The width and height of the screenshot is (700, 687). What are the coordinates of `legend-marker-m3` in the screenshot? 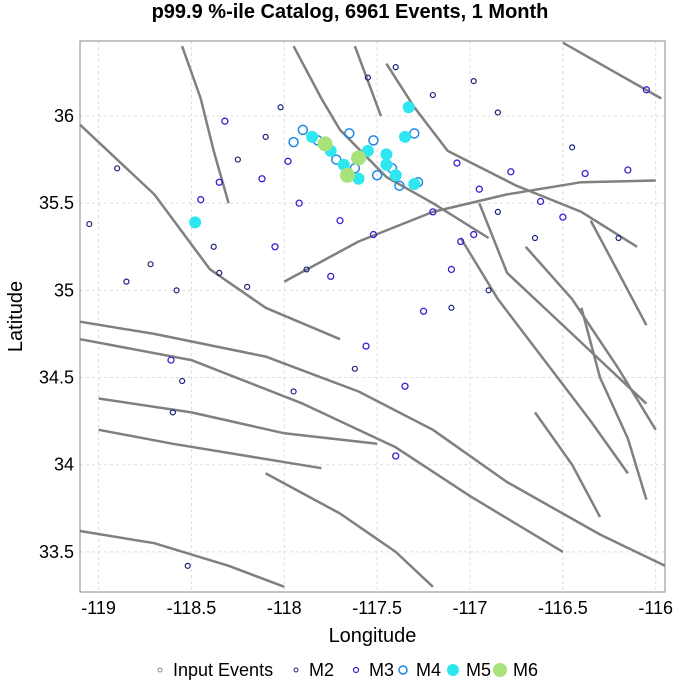 It's located at (356, 670).